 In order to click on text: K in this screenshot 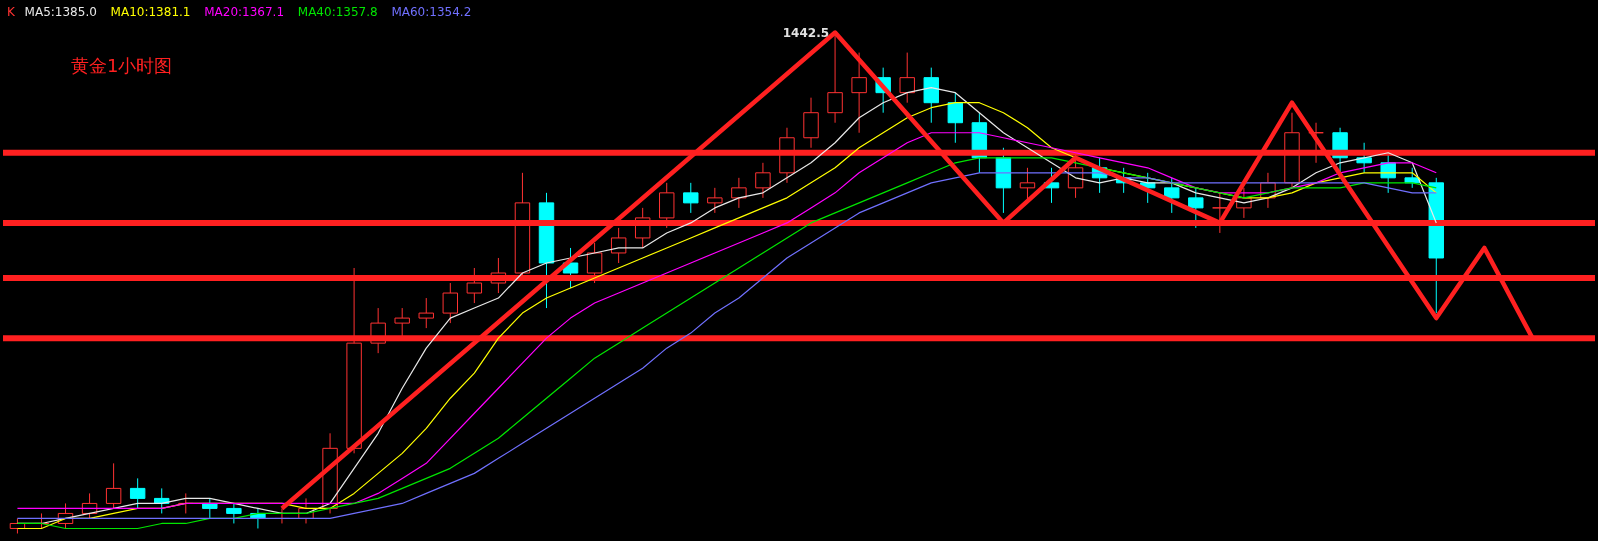, I will do `click(11, 12)`.